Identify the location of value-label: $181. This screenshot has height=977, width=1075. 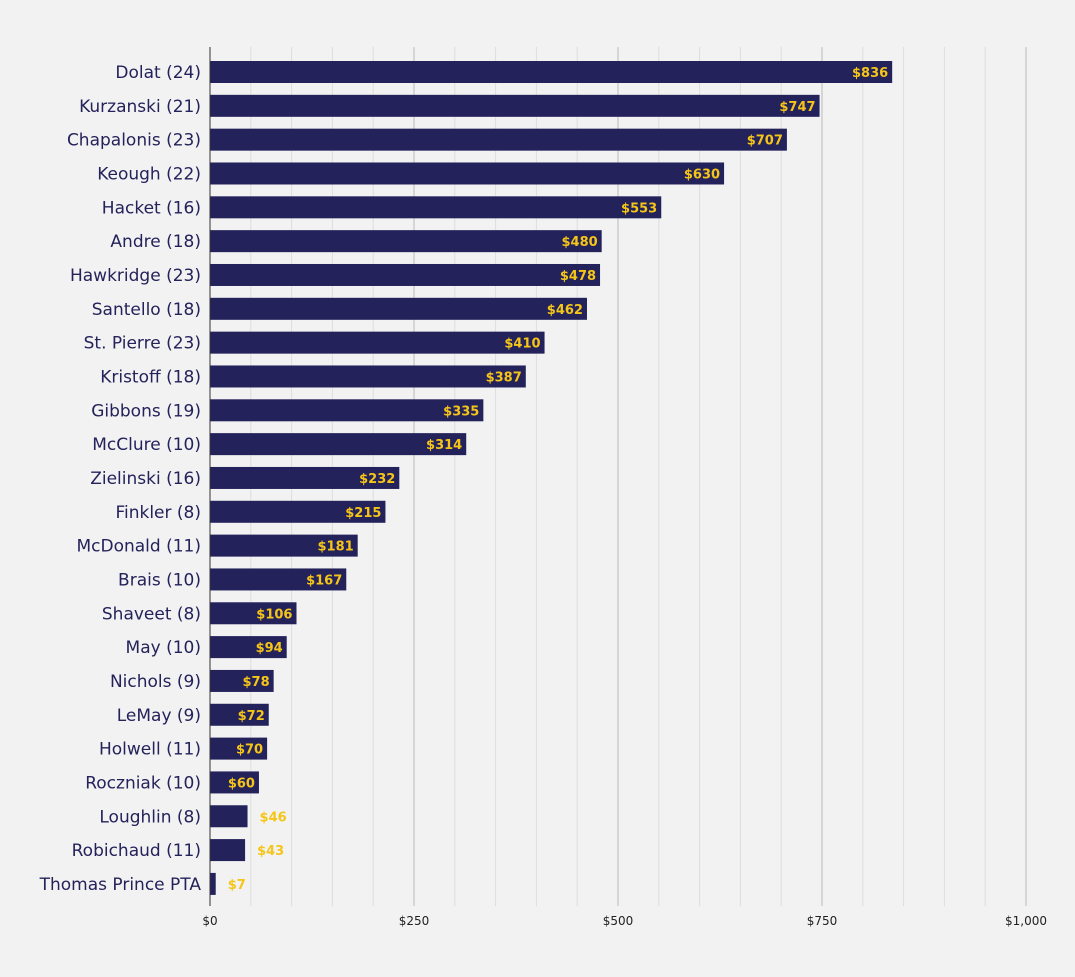
(336, 547).